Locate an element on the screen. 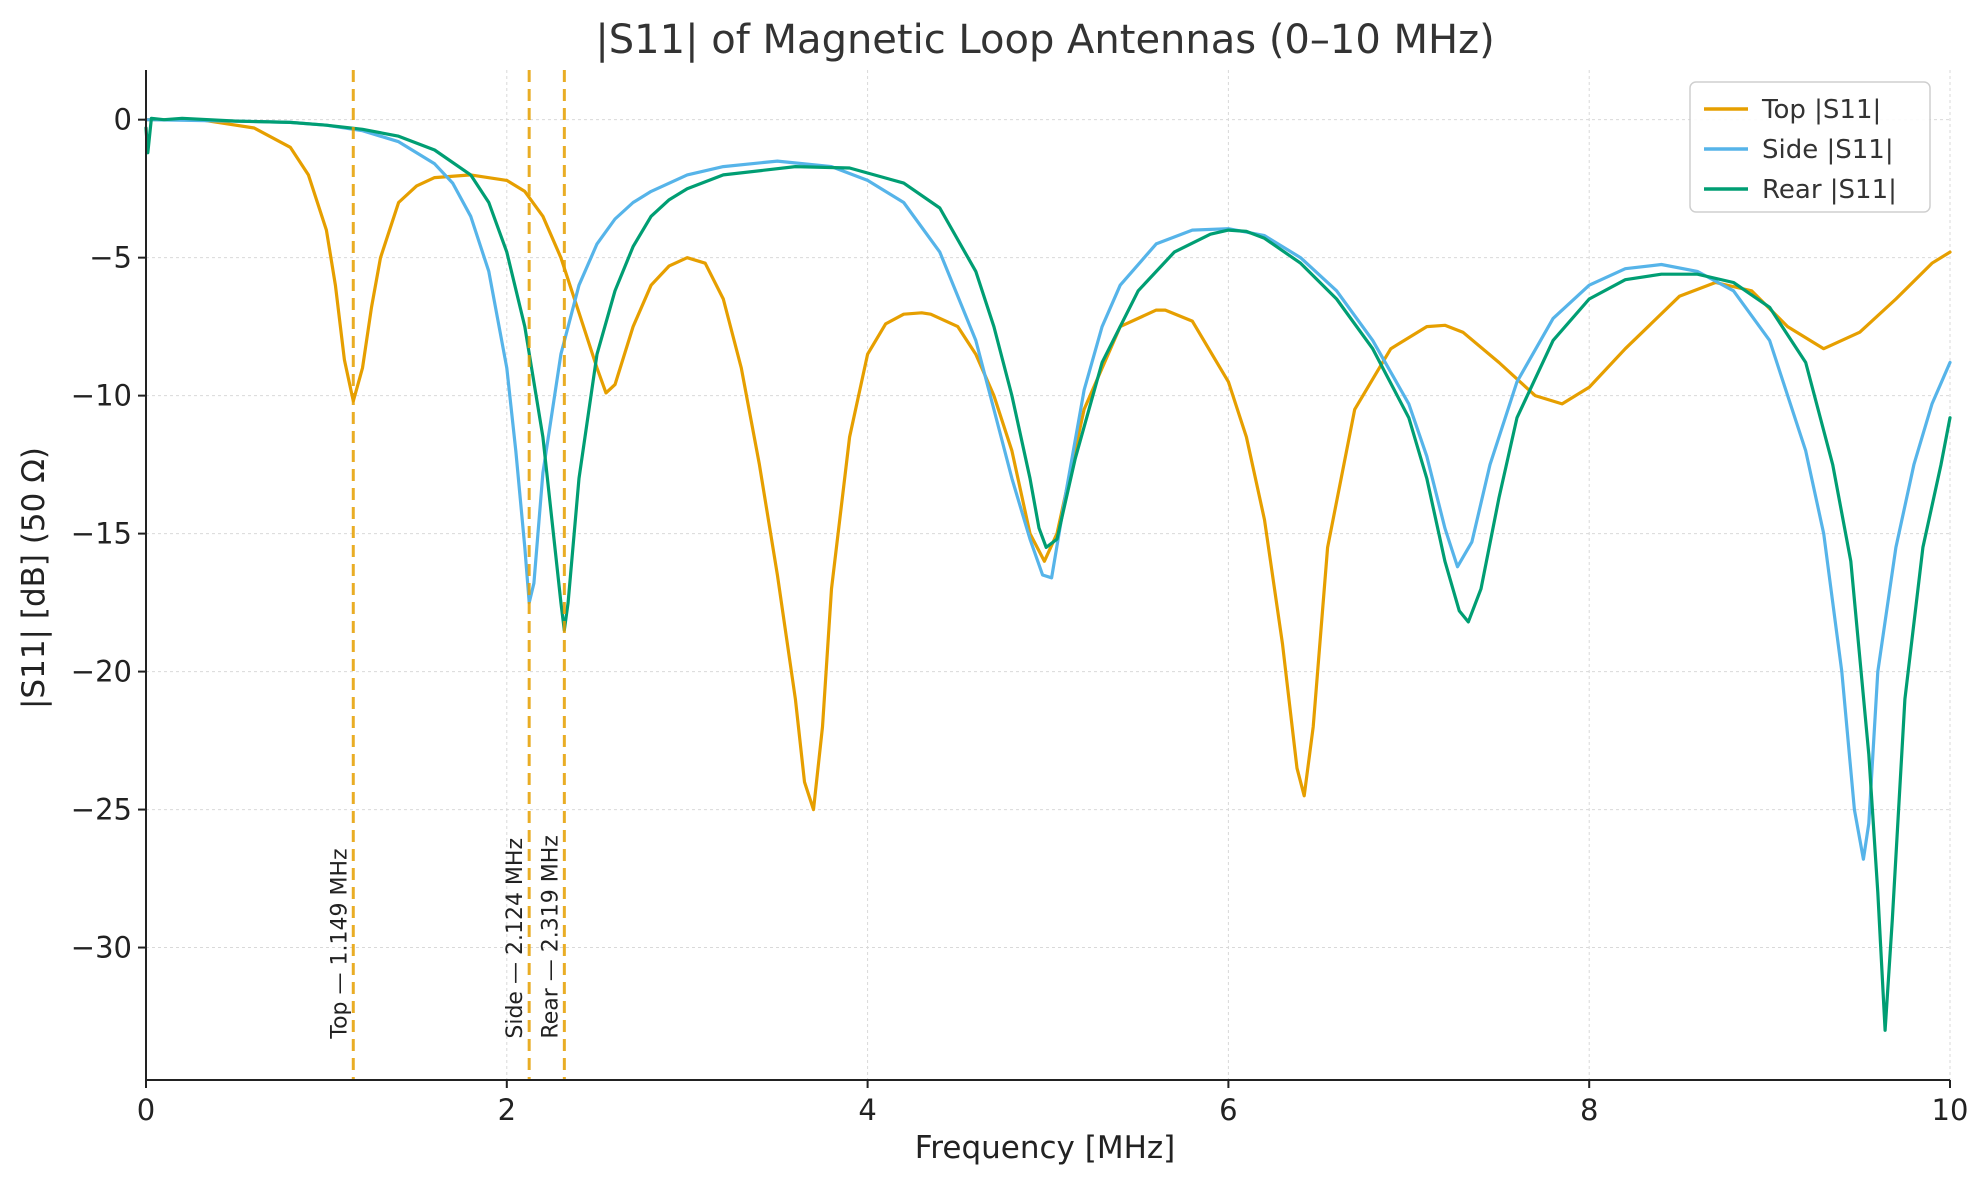  y-tick-label: 0 is located at coordinates (123, 120).